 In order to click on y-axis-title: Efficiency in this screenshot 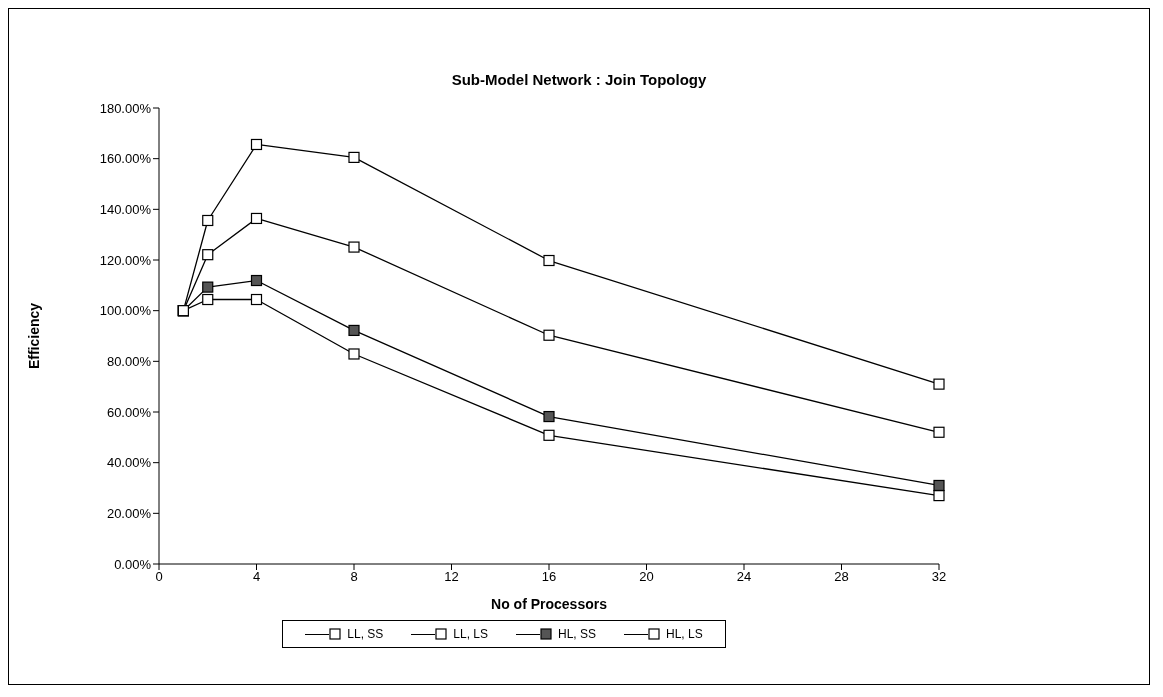, I will do `click(33, 336)`.